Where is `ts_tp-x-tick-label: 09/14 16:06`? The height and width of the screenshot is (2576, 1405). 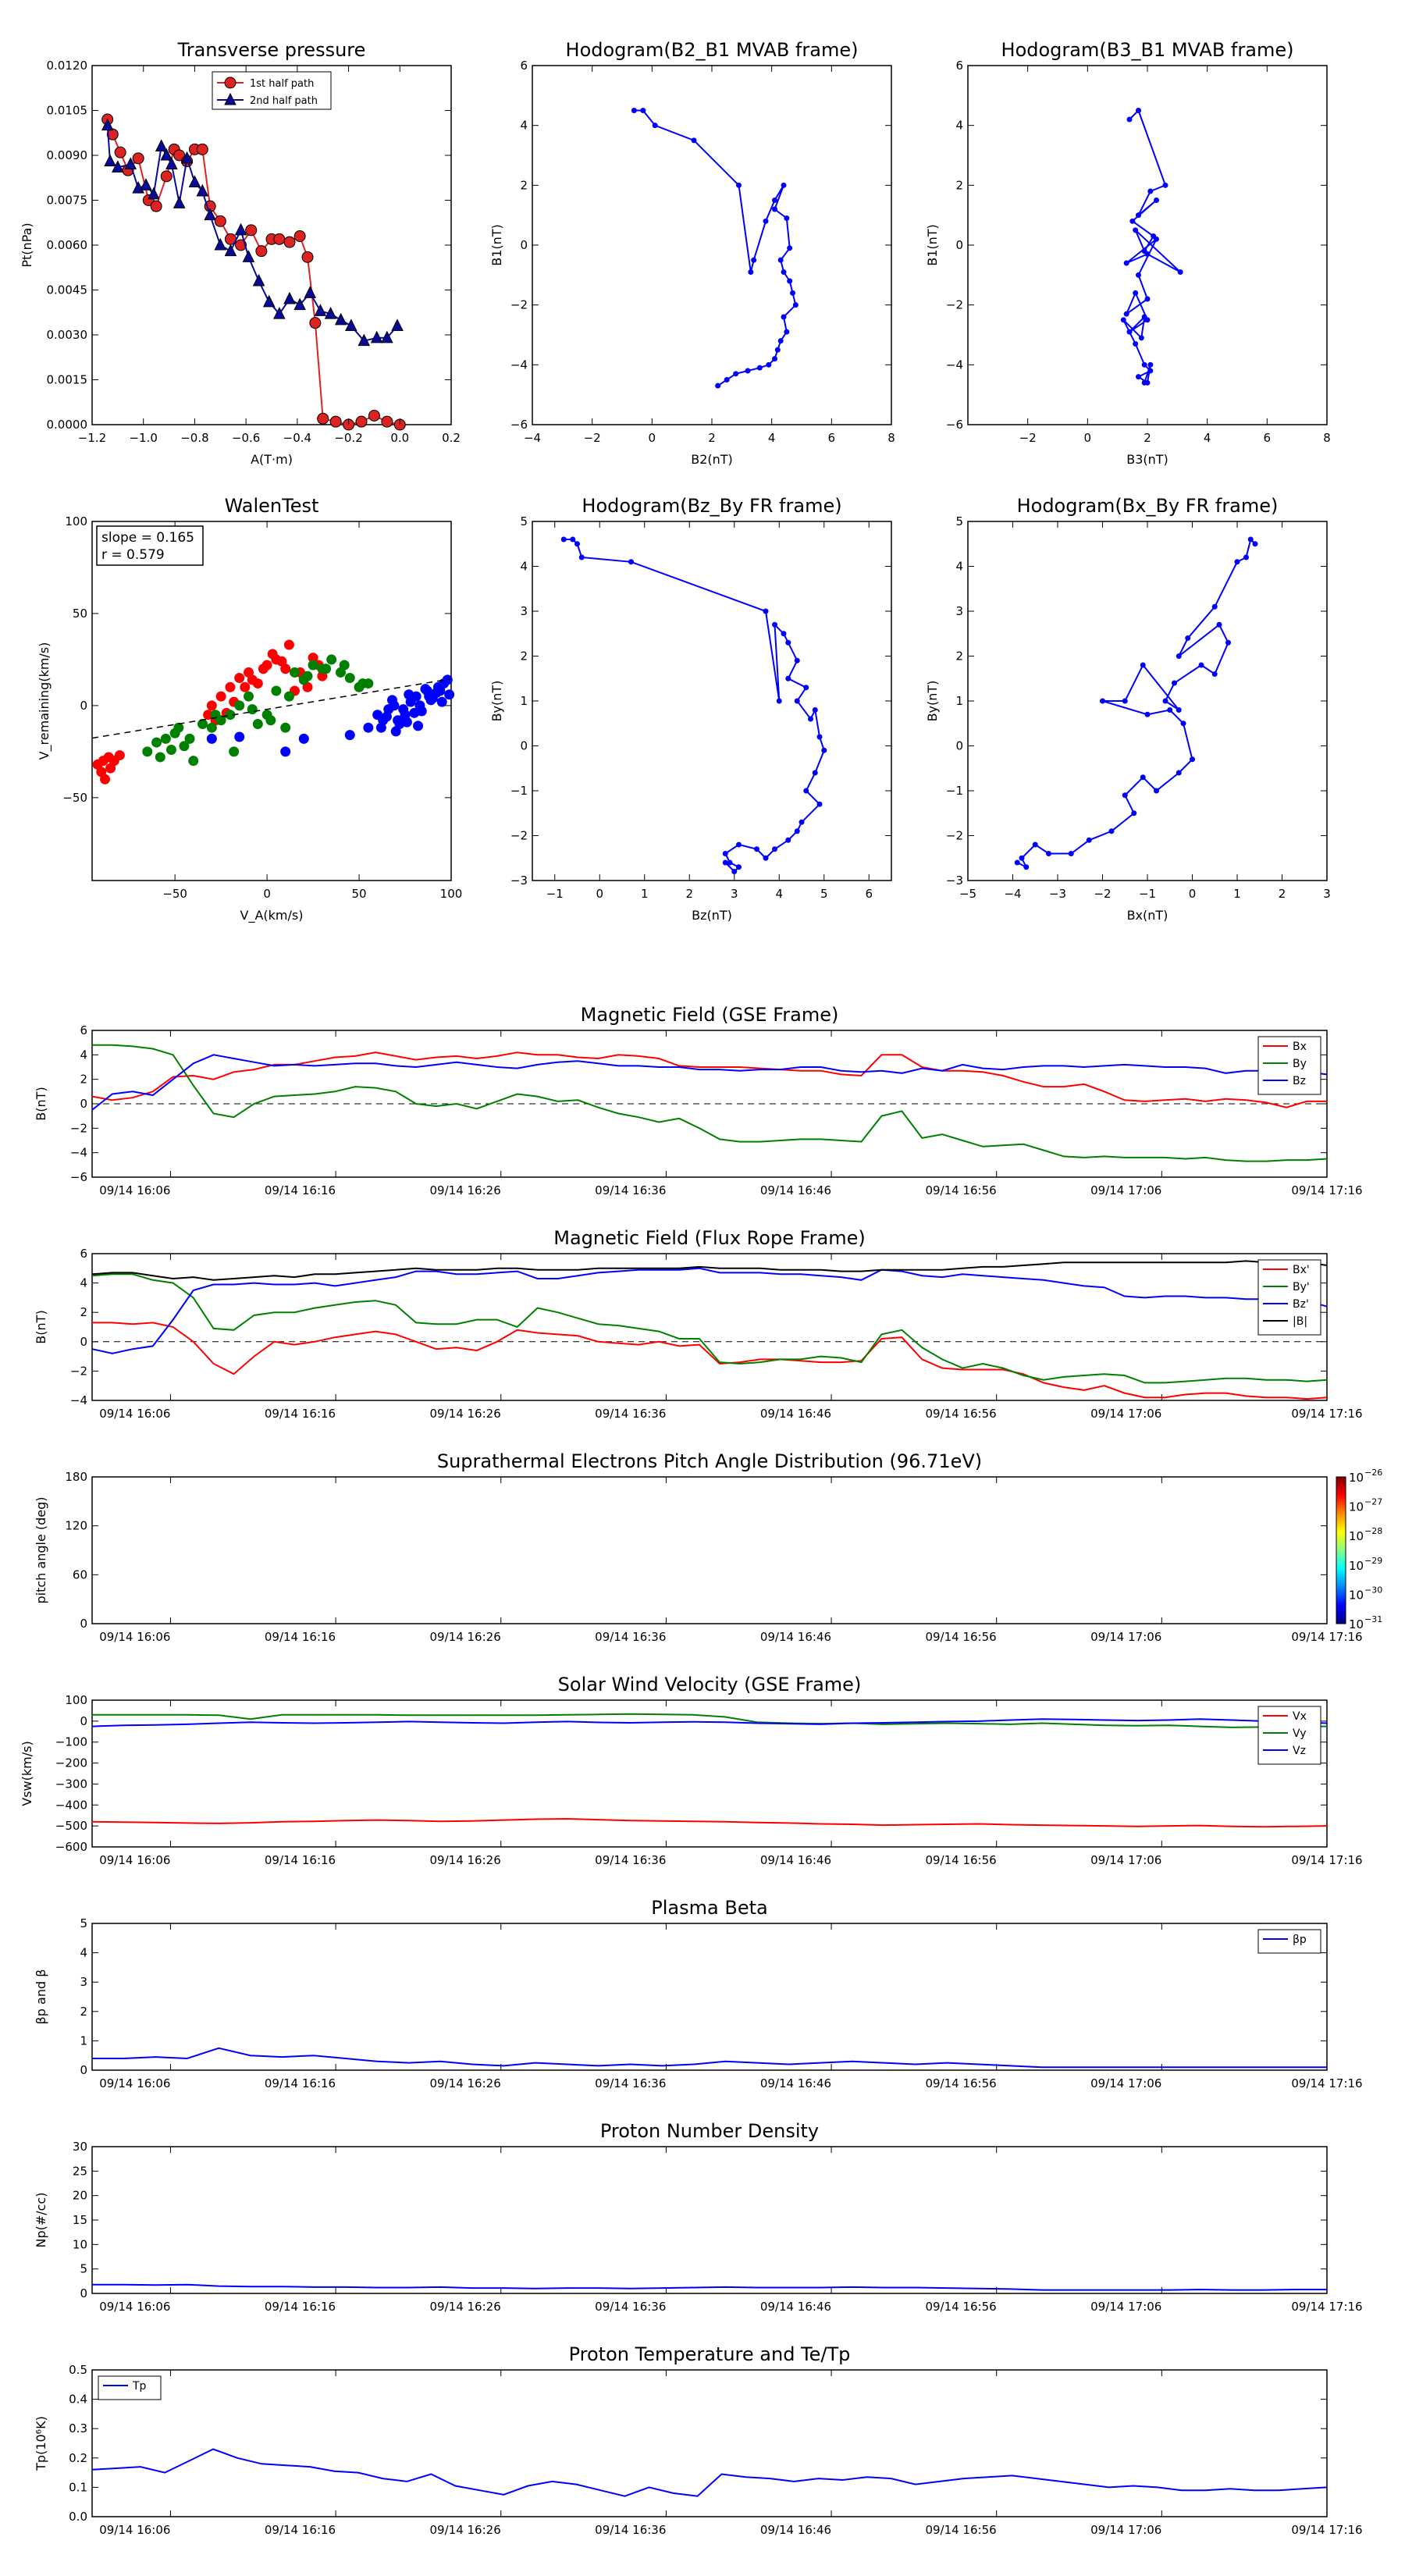
ts_tp-x-tick-label: 09/14 16:06 is located at coordinates (135, 2530).